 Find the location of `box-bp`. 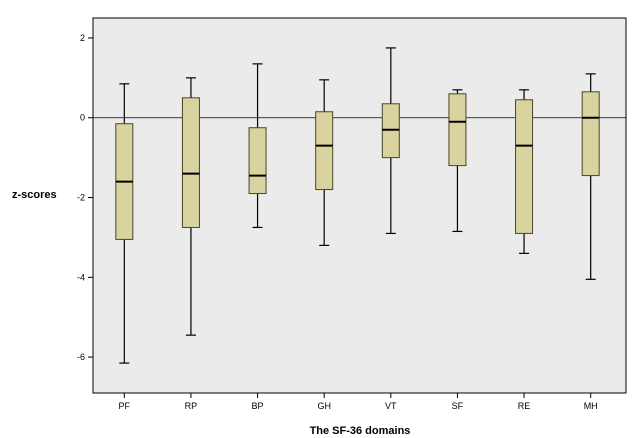

box-bp is located at coordinates (257, 146).